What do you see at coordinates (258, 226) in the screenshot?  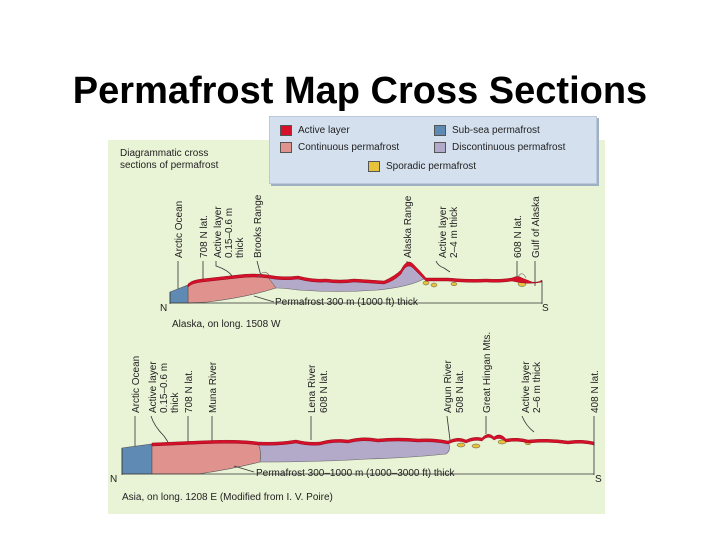 I see `brooks-range-label: Brooks Range` at bounding box center [258, 226].